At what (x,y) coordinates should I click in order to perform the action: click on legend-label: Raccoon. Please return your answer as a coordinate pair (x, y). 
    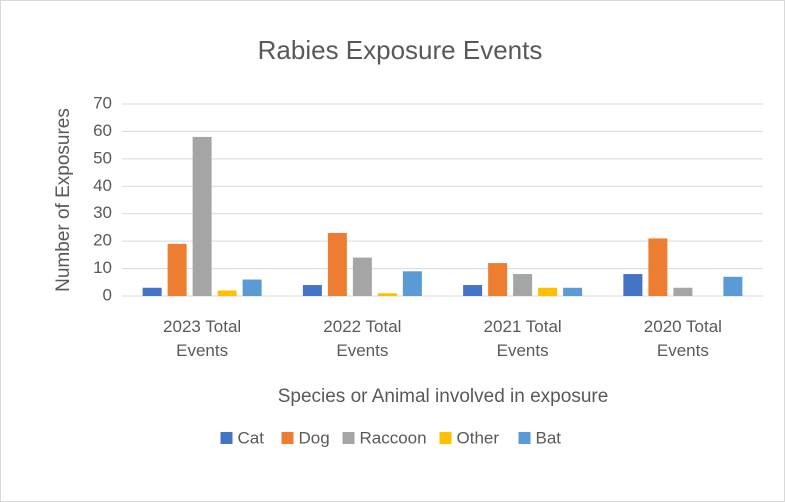
    Looking at the image, I should click on (393, 437).